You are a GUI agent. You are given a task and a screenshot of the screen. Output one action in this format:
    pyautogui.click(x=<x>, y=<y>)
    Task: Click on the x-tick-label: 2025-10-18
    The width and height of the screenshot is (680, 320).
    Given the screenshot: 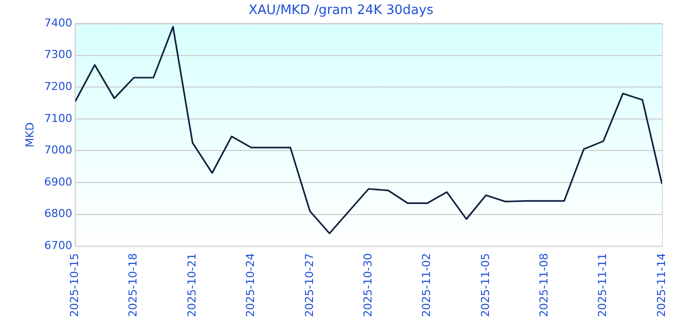 What is the action you would take?
    pyautogui.click(x=133, y=285)
    